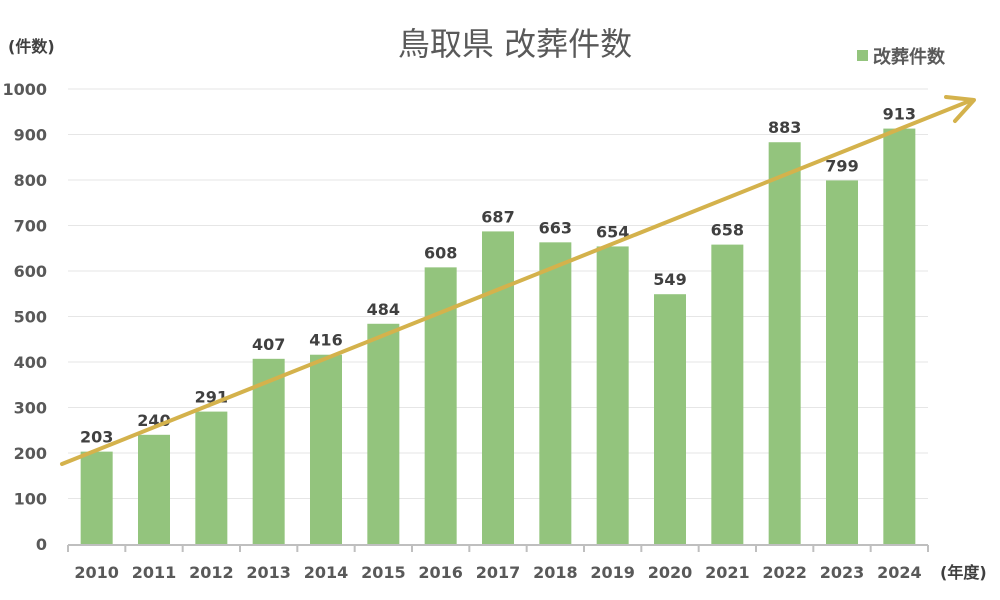 This screenshot has height=600, width=1000. I want to click on x-tick-label: 2023, so click(842, 572).